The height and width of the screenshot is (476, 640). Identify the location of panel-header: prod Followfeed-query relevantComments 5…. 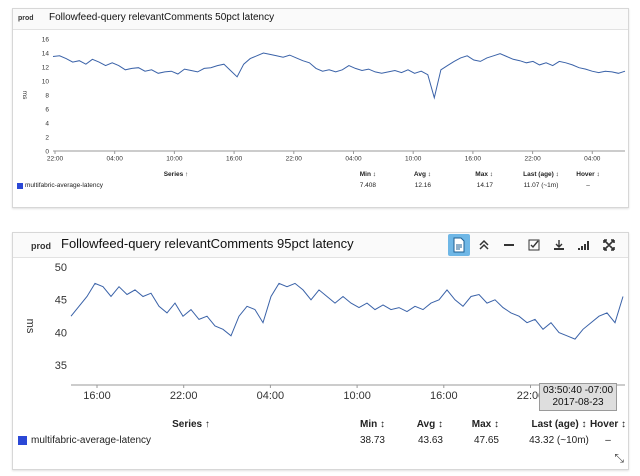
(320, 19).